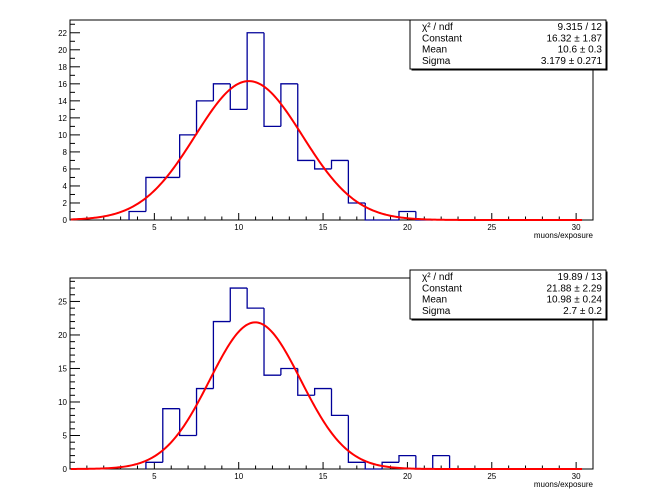 Image resolution: width=664 pixels, height=499 pixels. I want to click on y-tick-label: 12, so click(62, 118).